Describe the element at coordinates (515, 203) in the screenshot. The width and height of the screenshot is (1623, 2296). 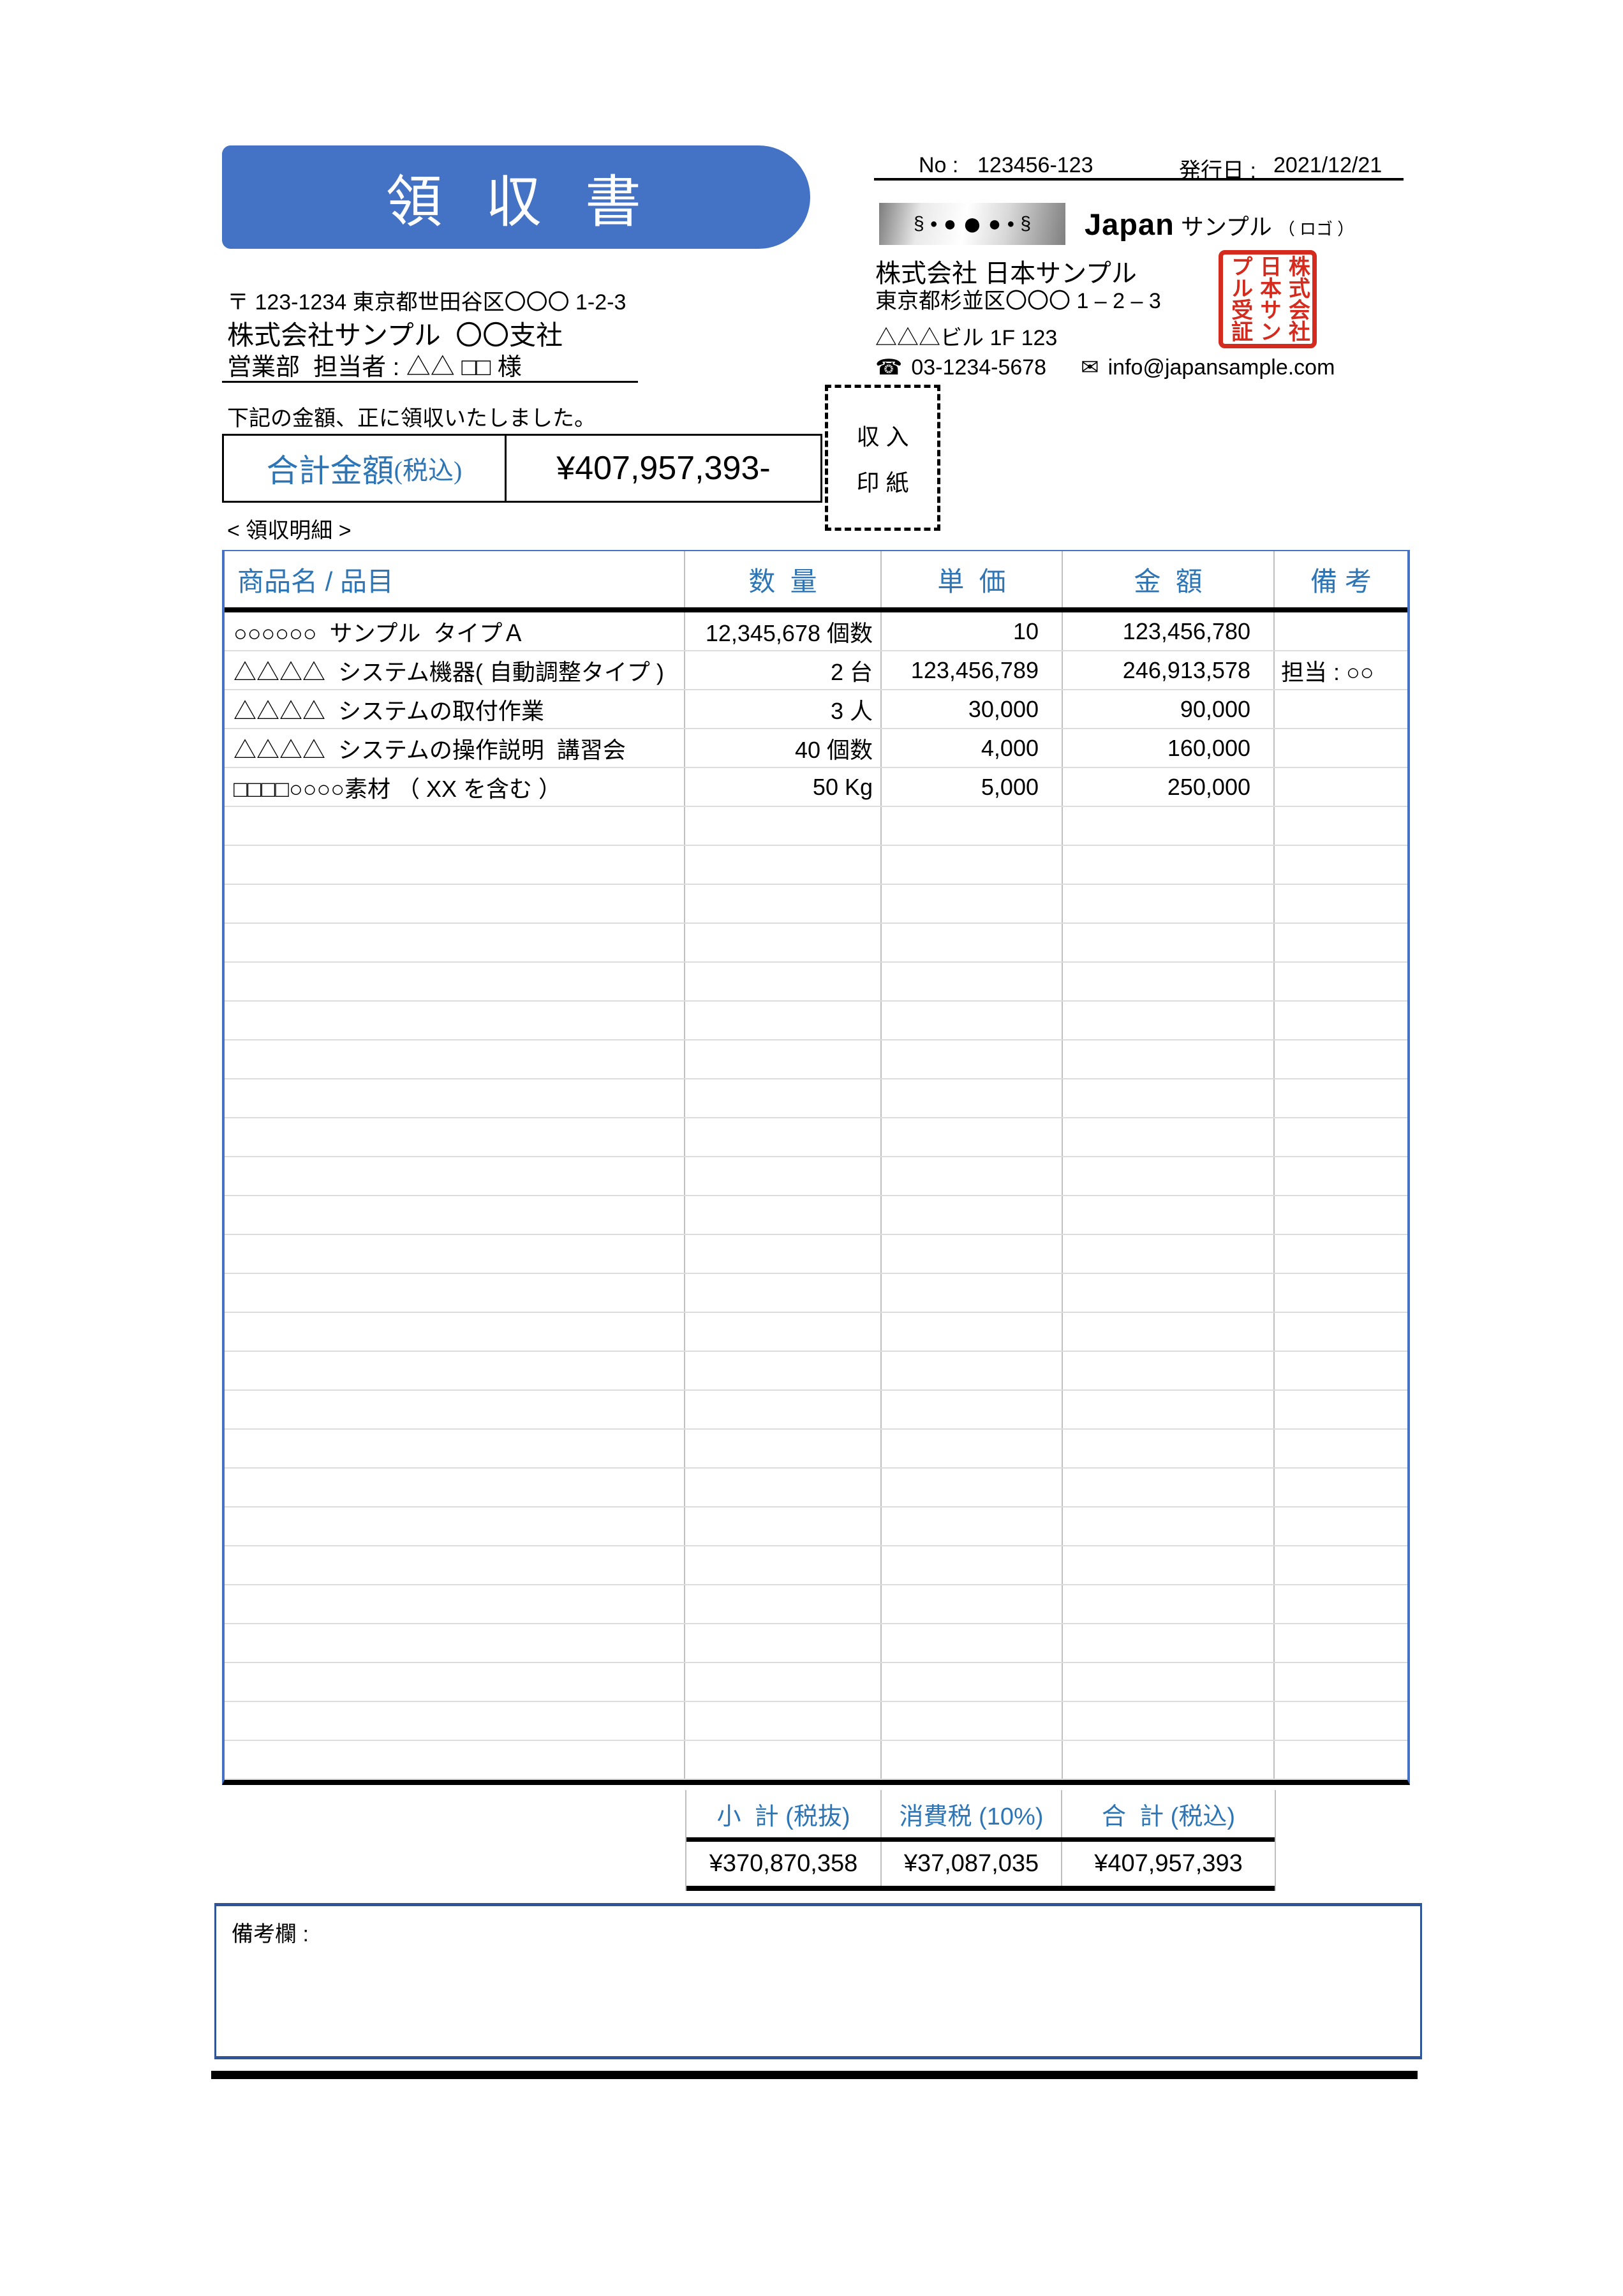
I see `page-title: 領 収 書` at that location.